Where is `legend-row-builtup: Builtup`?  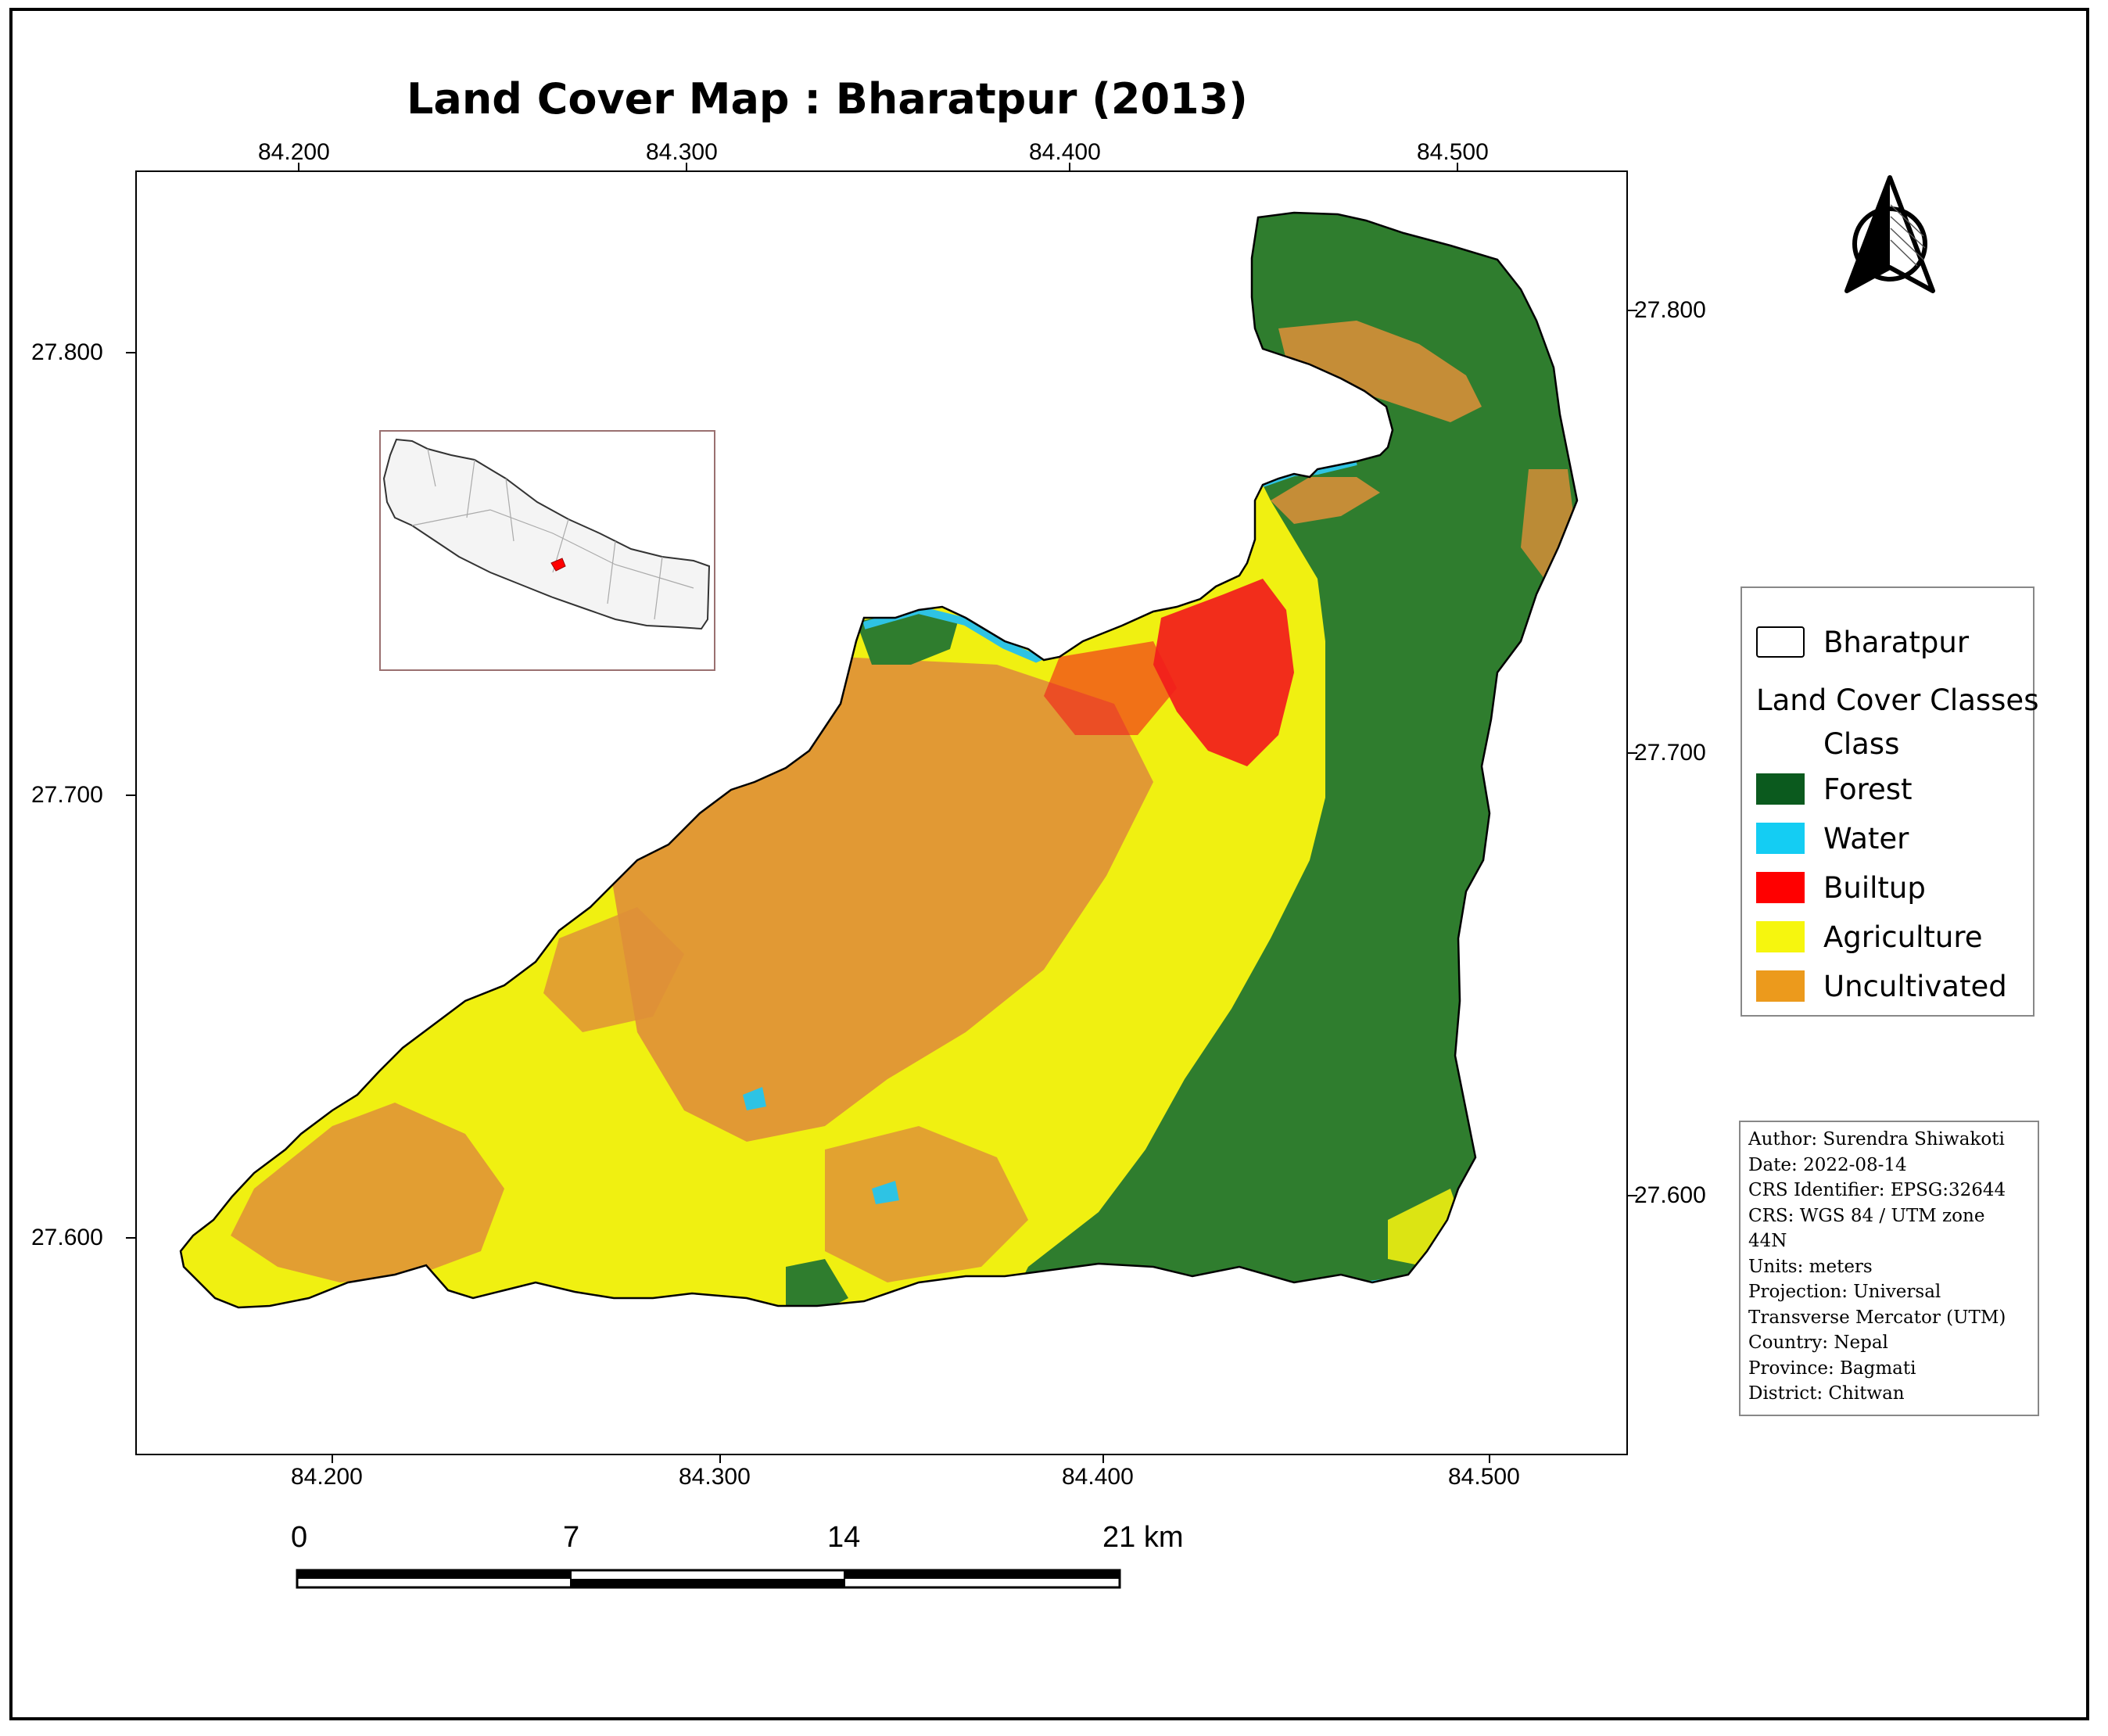
legend-row-builtup: Builtup is located at coordinates (1841, 888).